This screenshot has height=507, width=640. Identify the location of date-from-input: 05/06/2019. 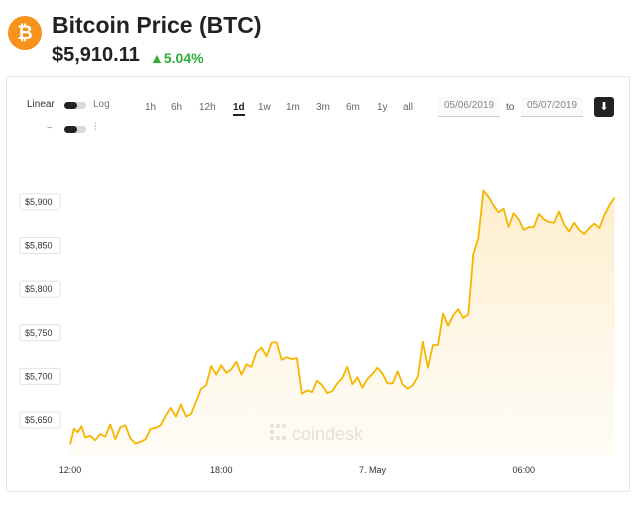
(469, 107).